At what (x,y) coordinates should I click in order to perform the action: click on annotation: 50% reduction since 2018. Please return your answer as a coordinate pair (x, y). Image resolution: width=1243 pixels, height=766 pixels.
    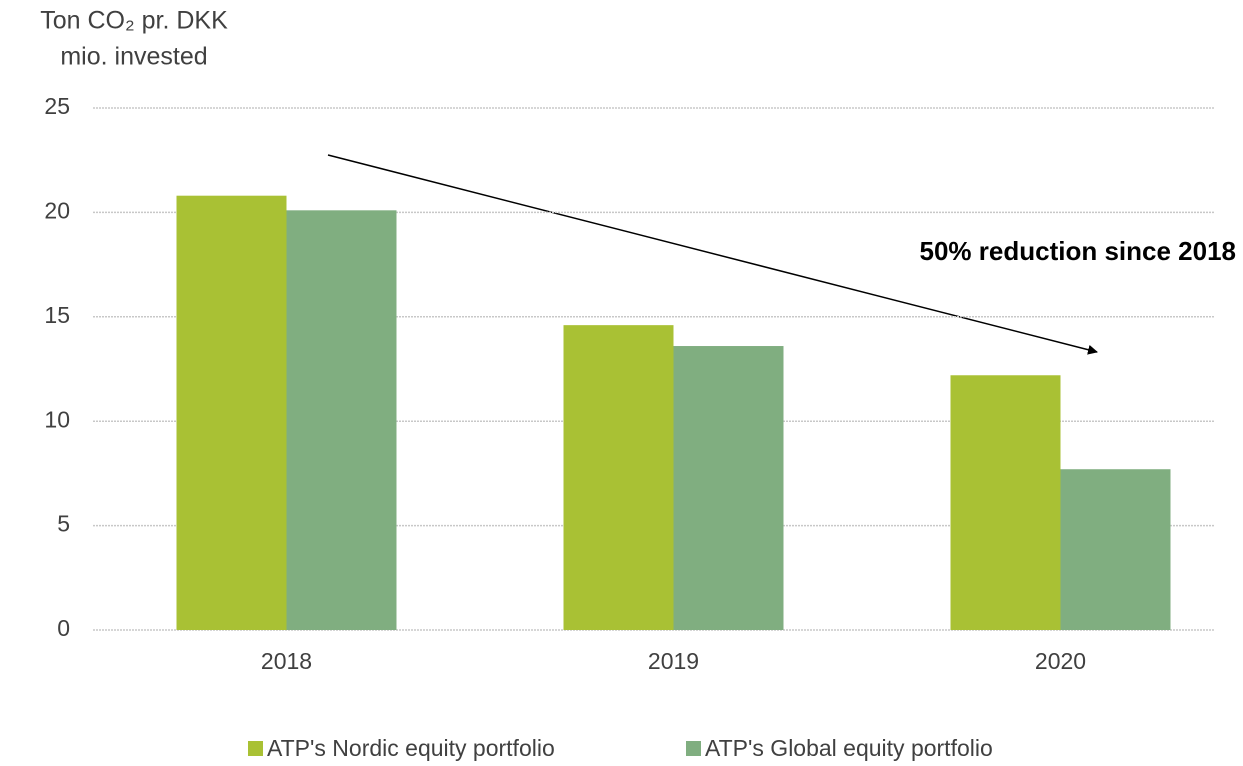
    Looking at the image, I should click on (1078, 251).